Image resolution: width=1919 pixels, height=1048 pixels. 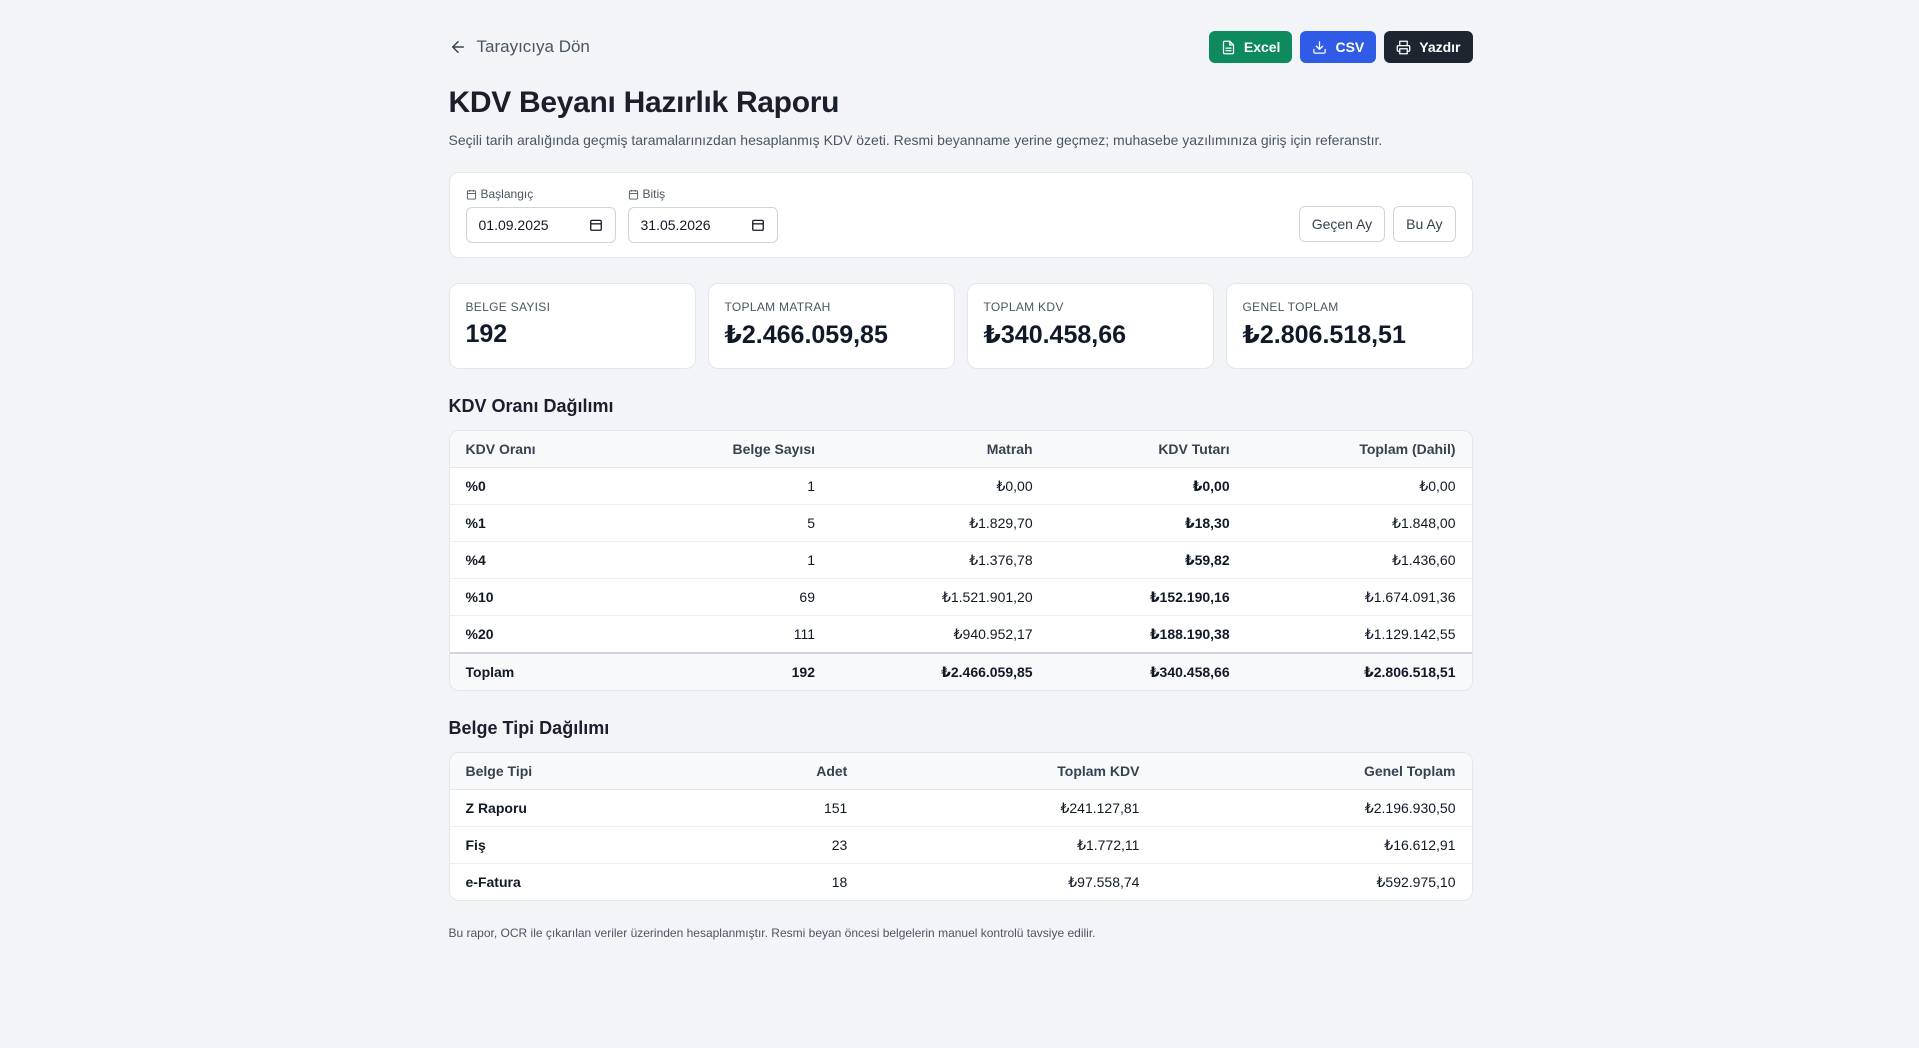 What do you see at coordinates (1147, 634) in the screenshot?
I see `table-cell: ₺188.190,38` at bounding box center [1147, 634].